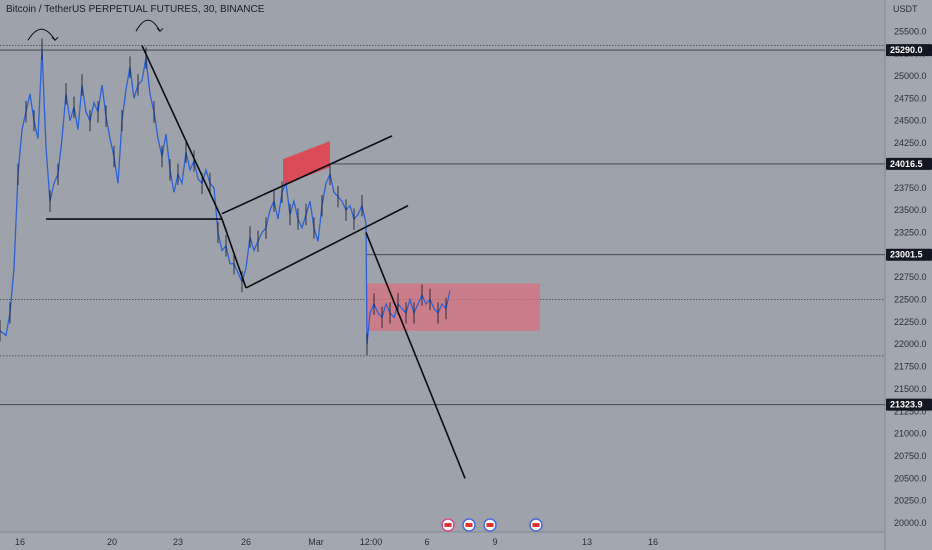 The height and width of the screenshot is (550, 932). What do you see at coordinates (910, 76) in the screenshot?
I see `y-tick-label: 25000.0` at bounding box center [910, 76].